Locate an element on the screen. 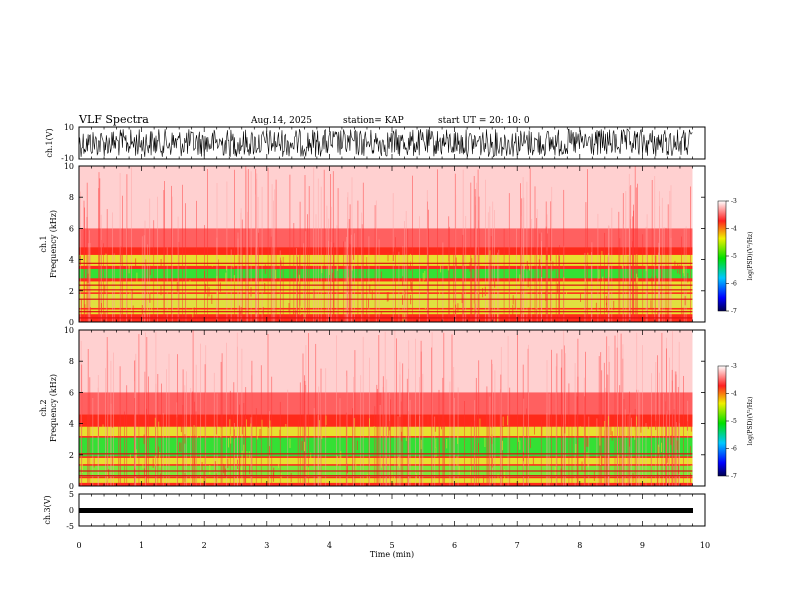 This screenshot has height=612, width=792. ch3-ytick-bottom: -5 is located at coordinates (70, 526).